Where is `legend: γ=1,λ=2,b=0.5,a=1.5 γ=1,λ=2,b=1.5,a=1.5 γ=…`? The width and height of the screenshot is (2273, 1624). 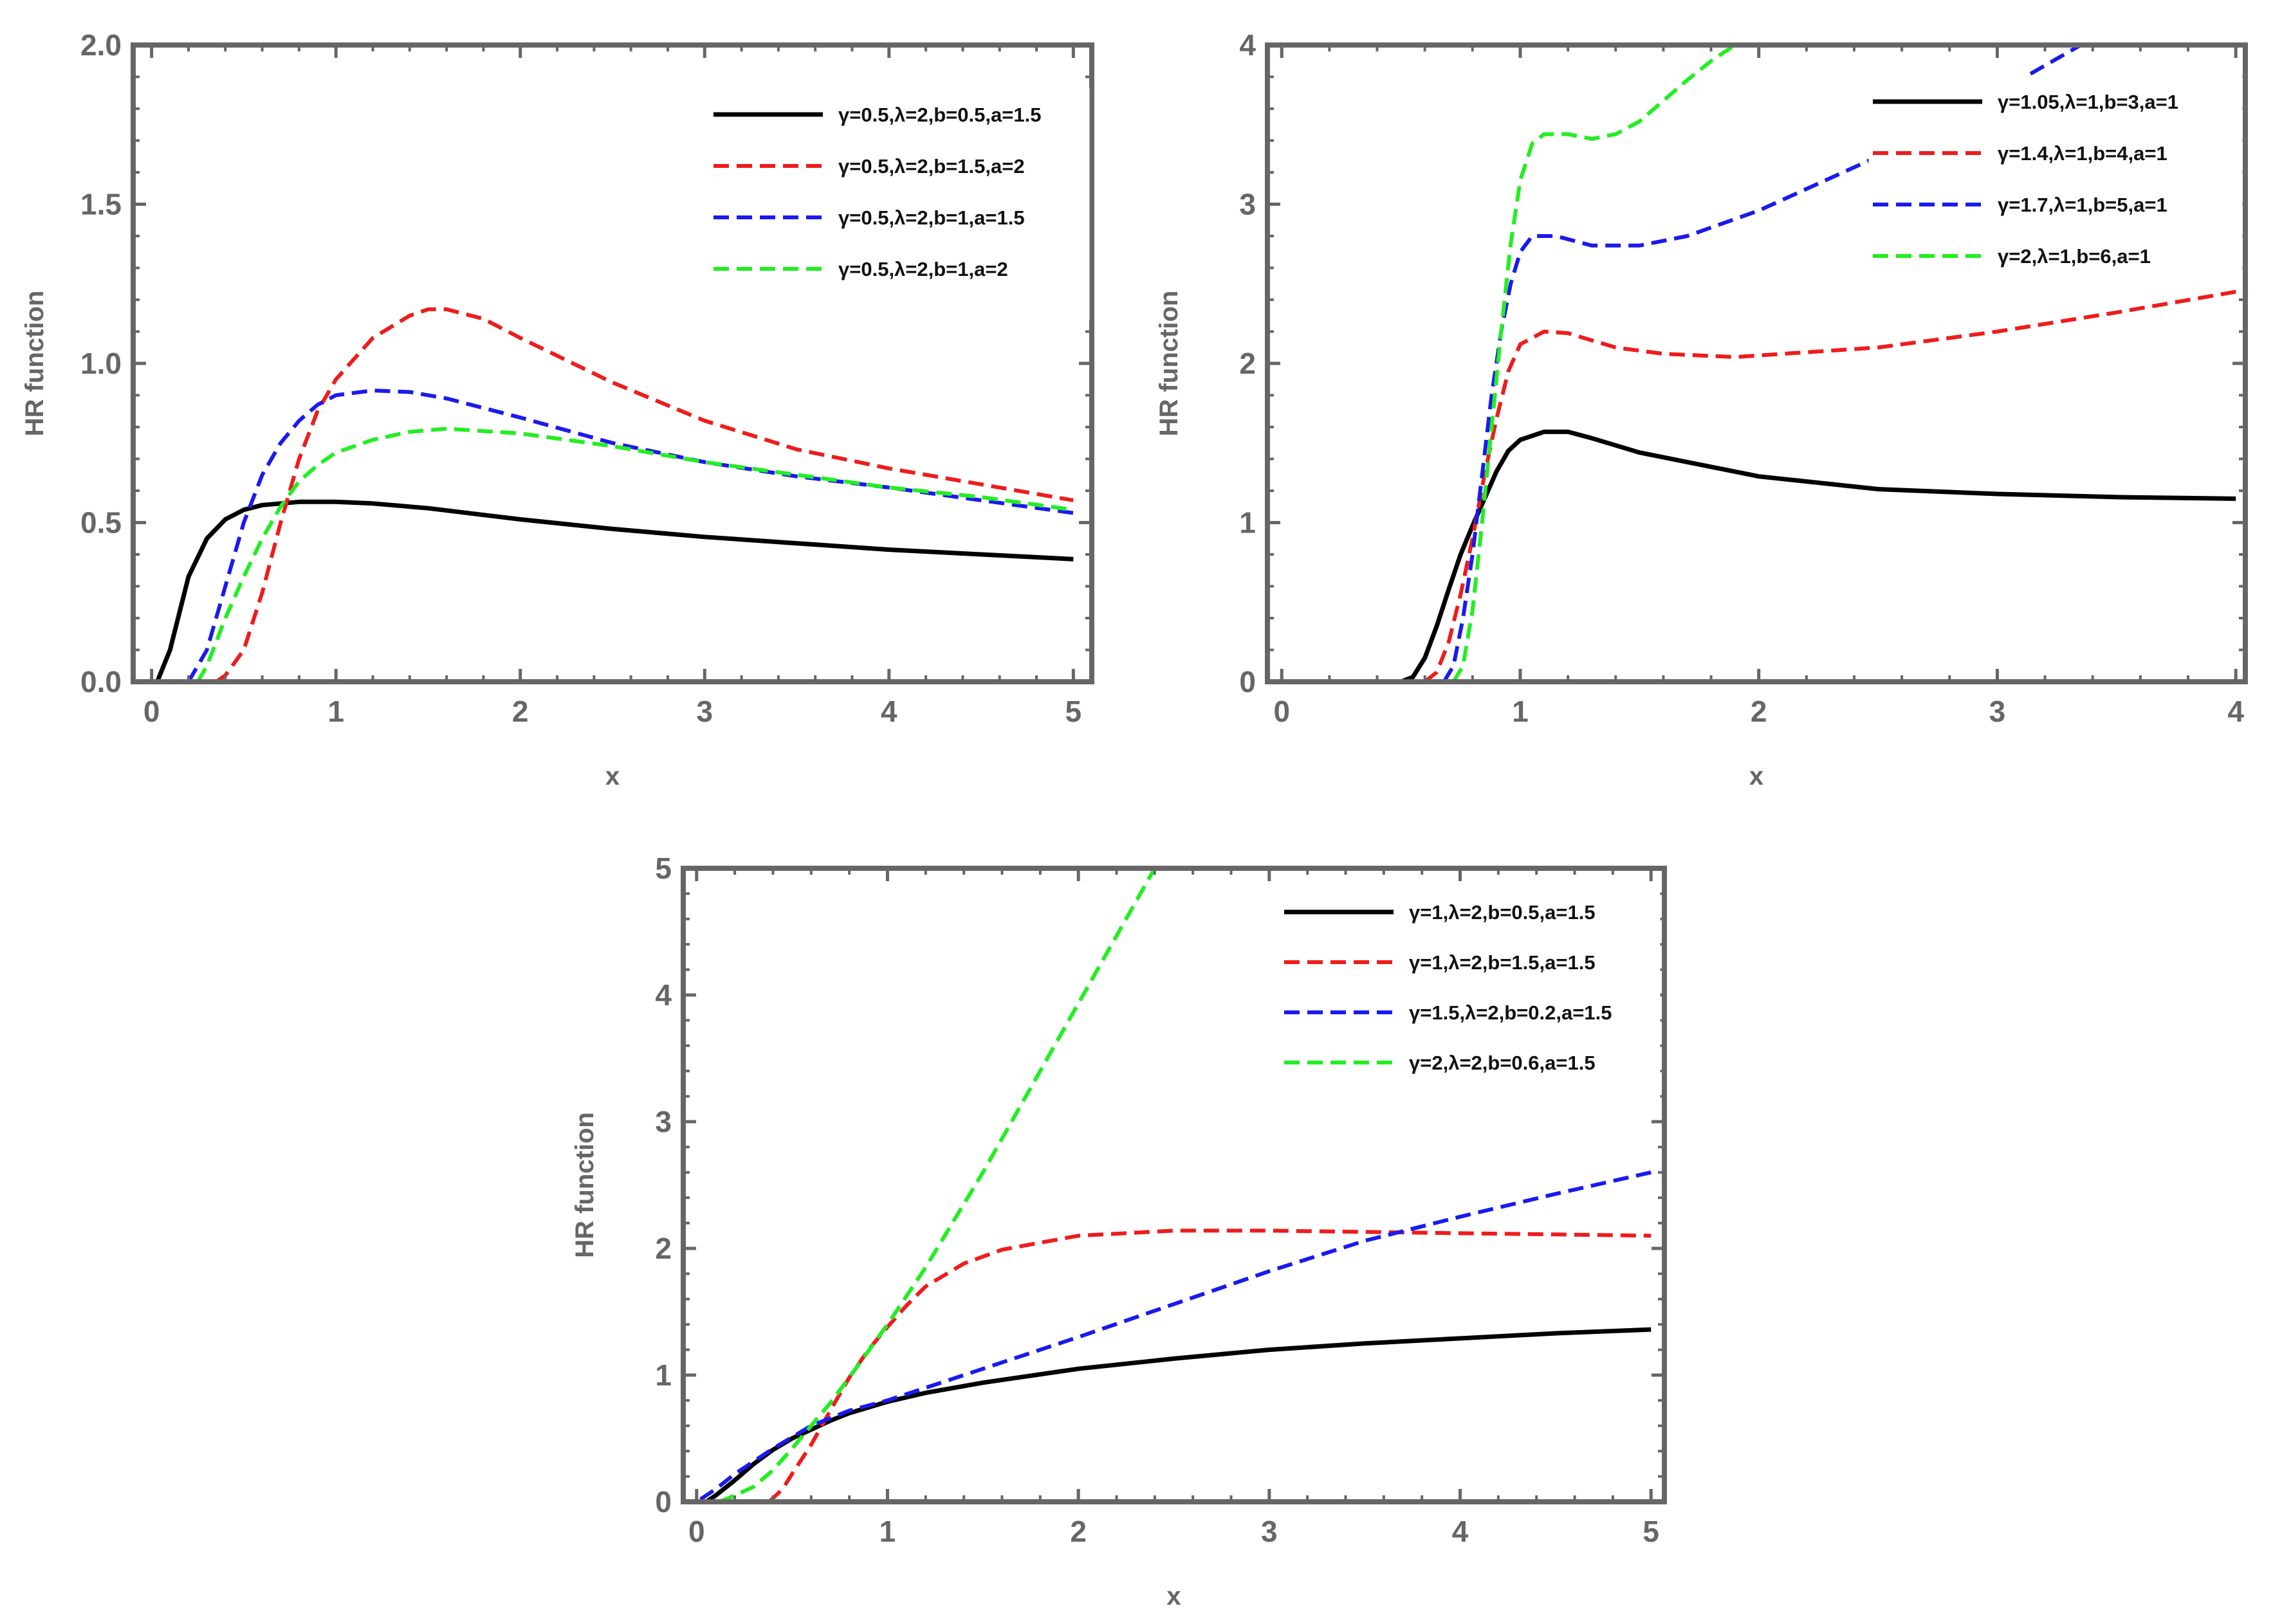 legend: γ=1,λ=2,b=0.5,a=1.5 γ=1,λ=2,b=1.5,a=1.5 γ=… is located at coordinates (1470, 992).